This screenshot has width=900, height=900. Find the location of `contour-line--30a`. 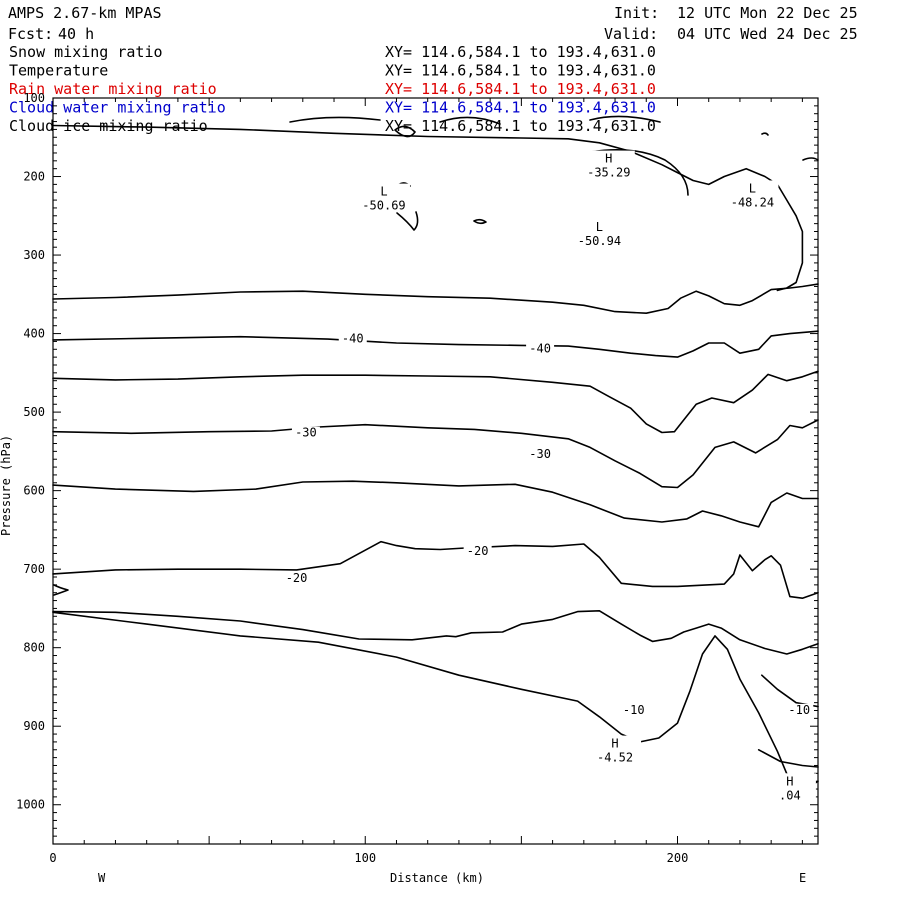

contour-line--30a is located at coordinates (435, 454).